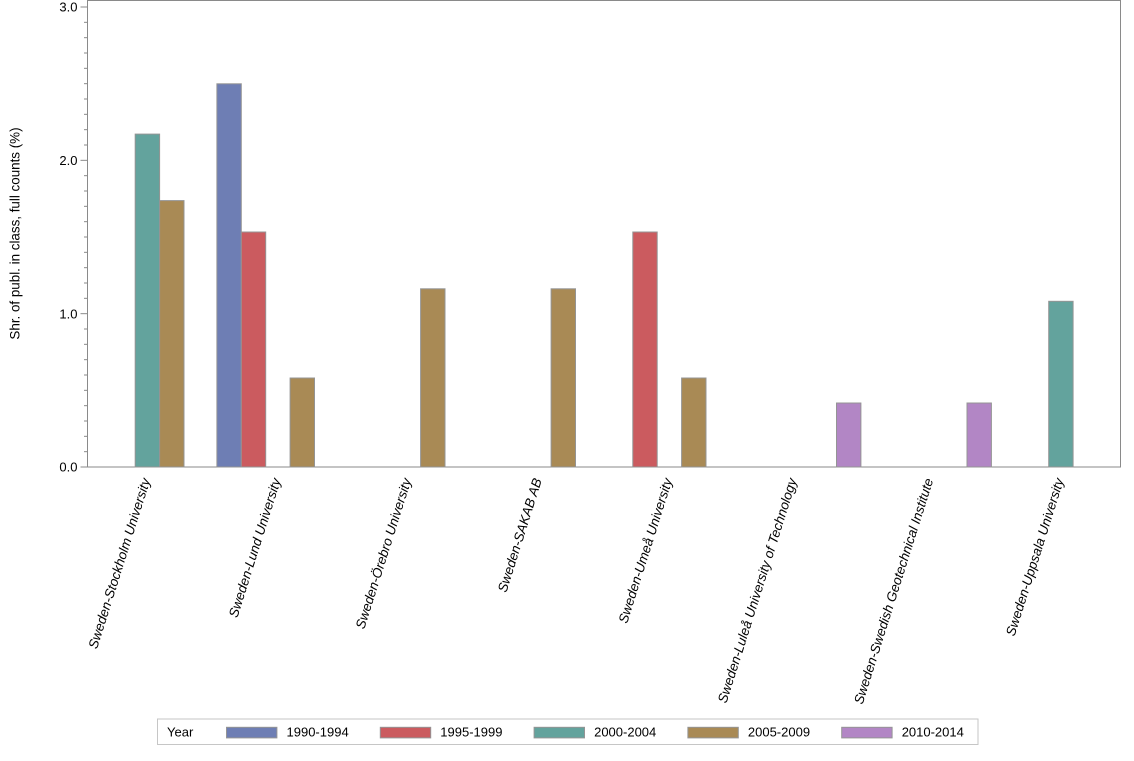 Image resolution: width=1134 pixels, height=761 pixels. Describe the element at coordinates (757, 590) in the screenshot. I see `svg-text:Sweden-Luleå University of Tec: Sweden-Luleå University of Technology` at that location.